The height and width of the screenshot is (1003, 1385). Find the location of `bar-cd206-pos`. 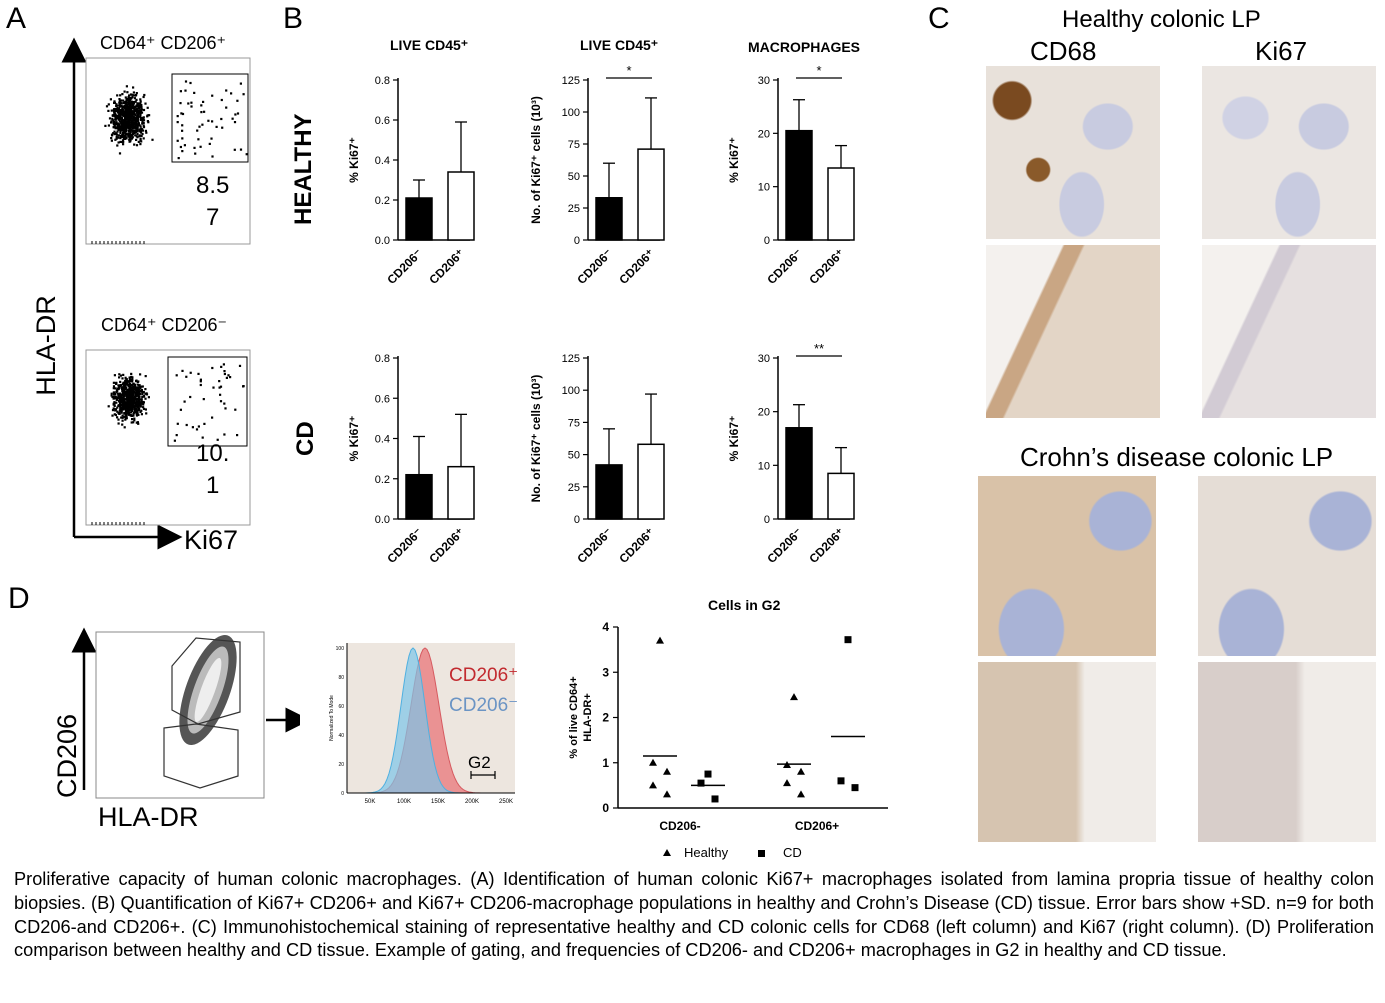

bar-cd206-pos is located at coordinates (841, 496).